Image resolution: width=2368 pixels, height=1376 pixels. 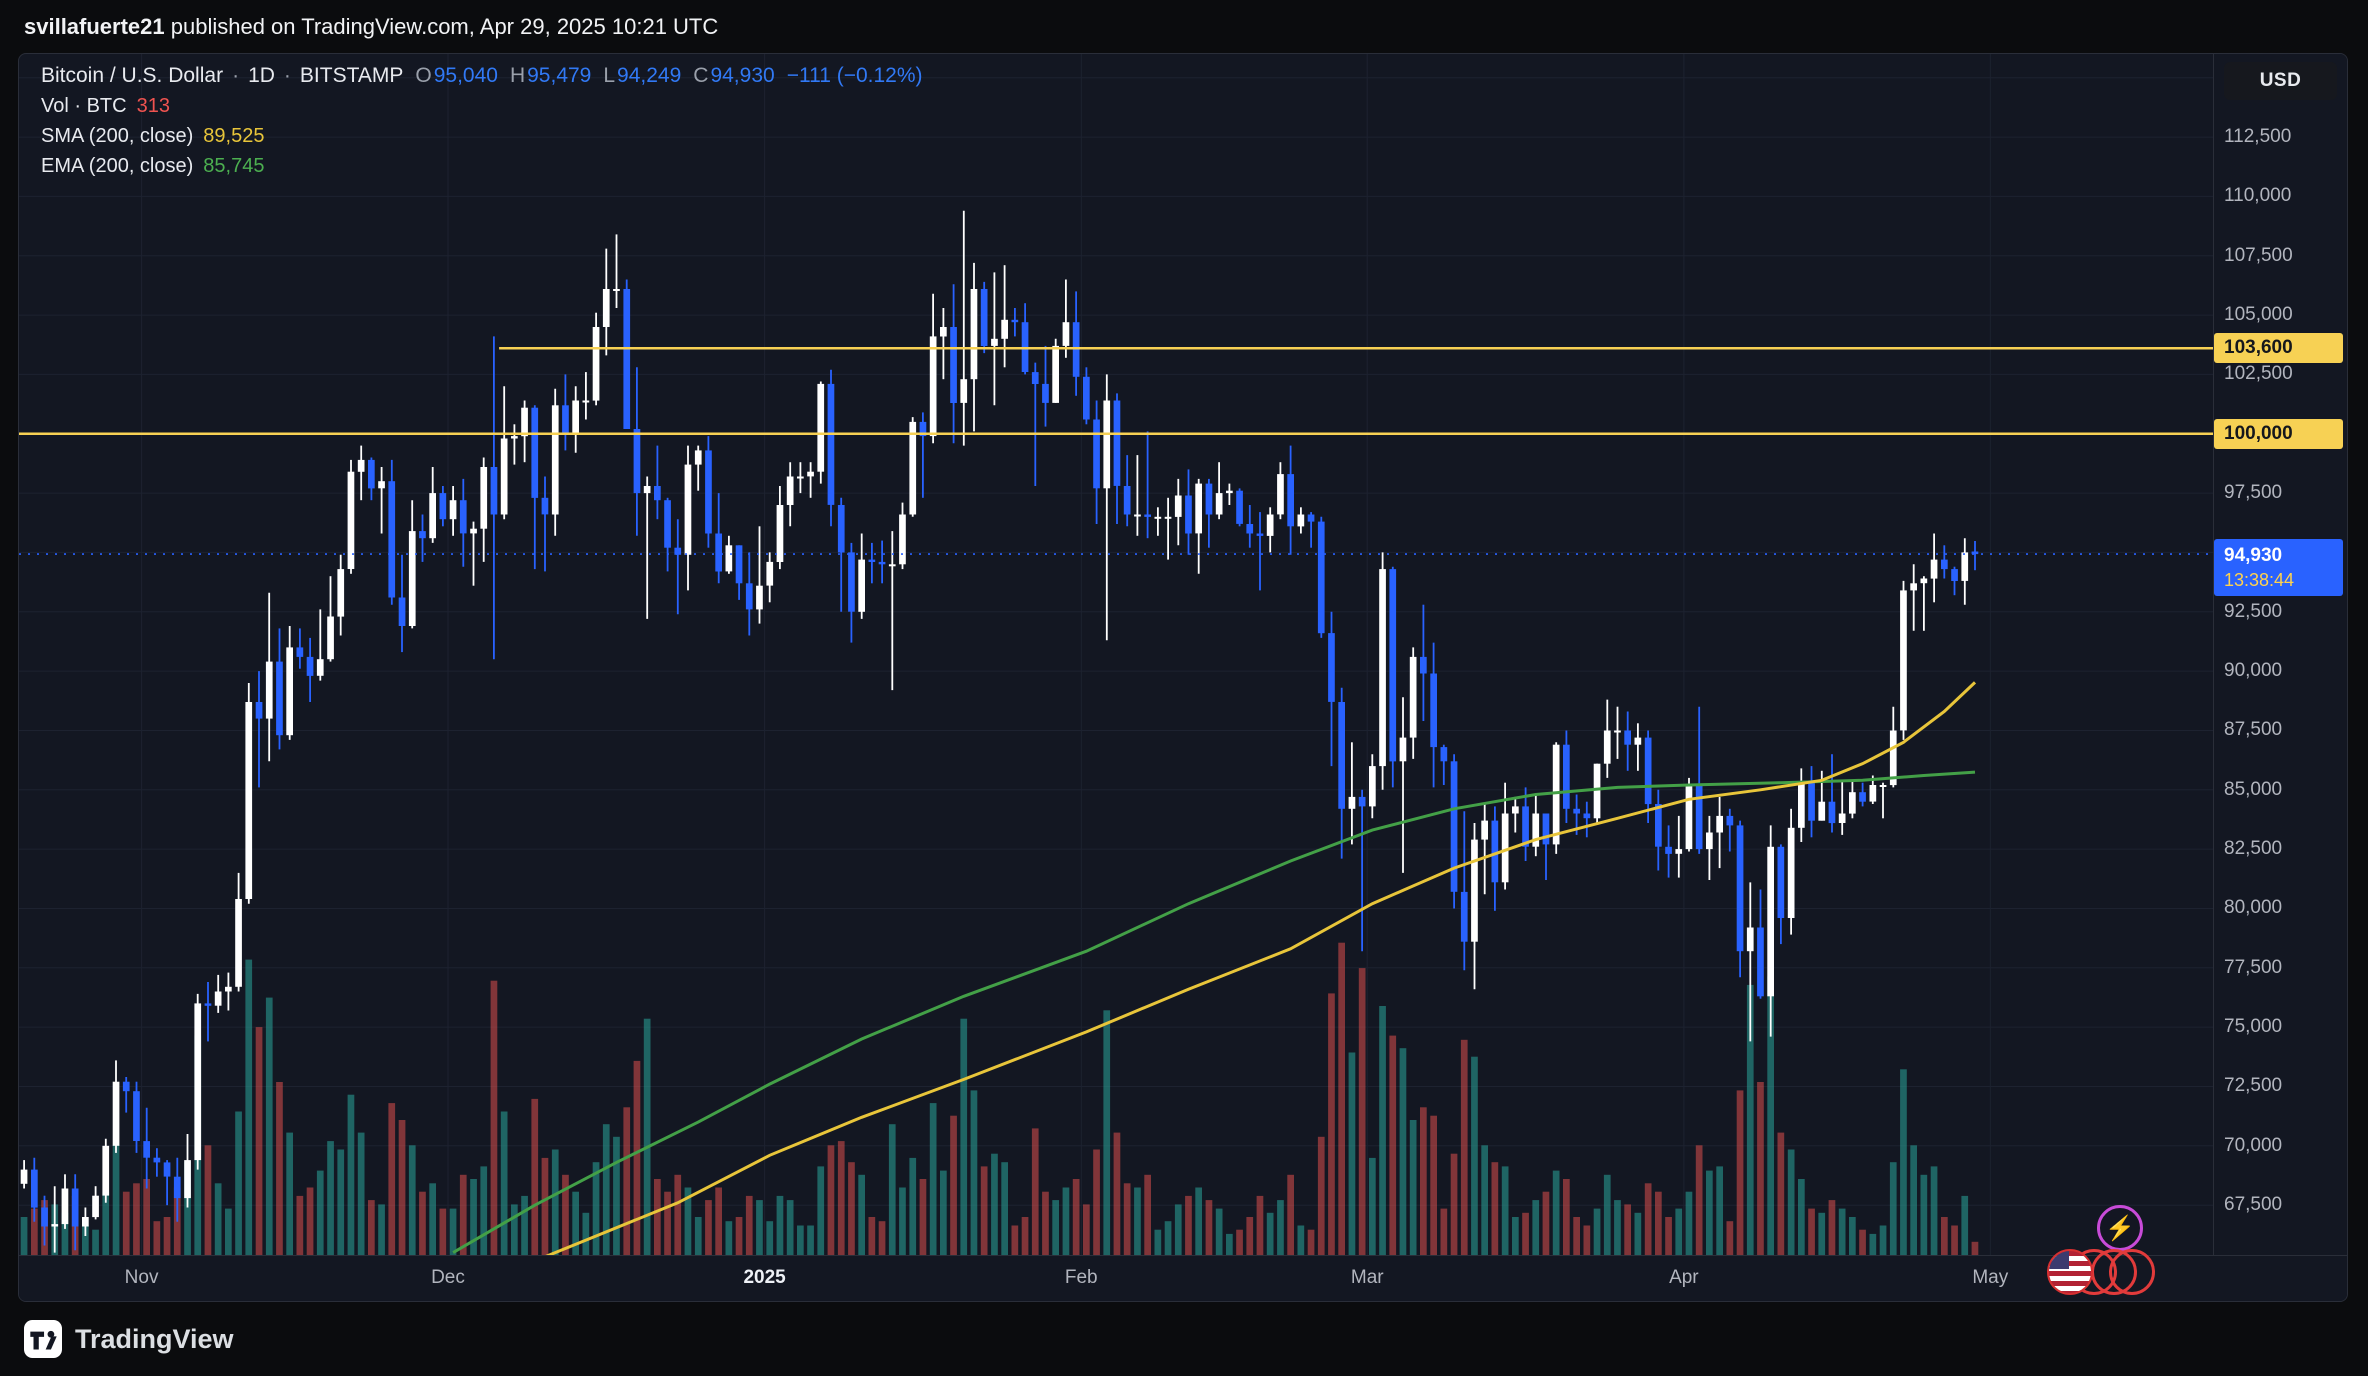 I want to click on level-price-label: 100,000, so click(x=2278, y=433).